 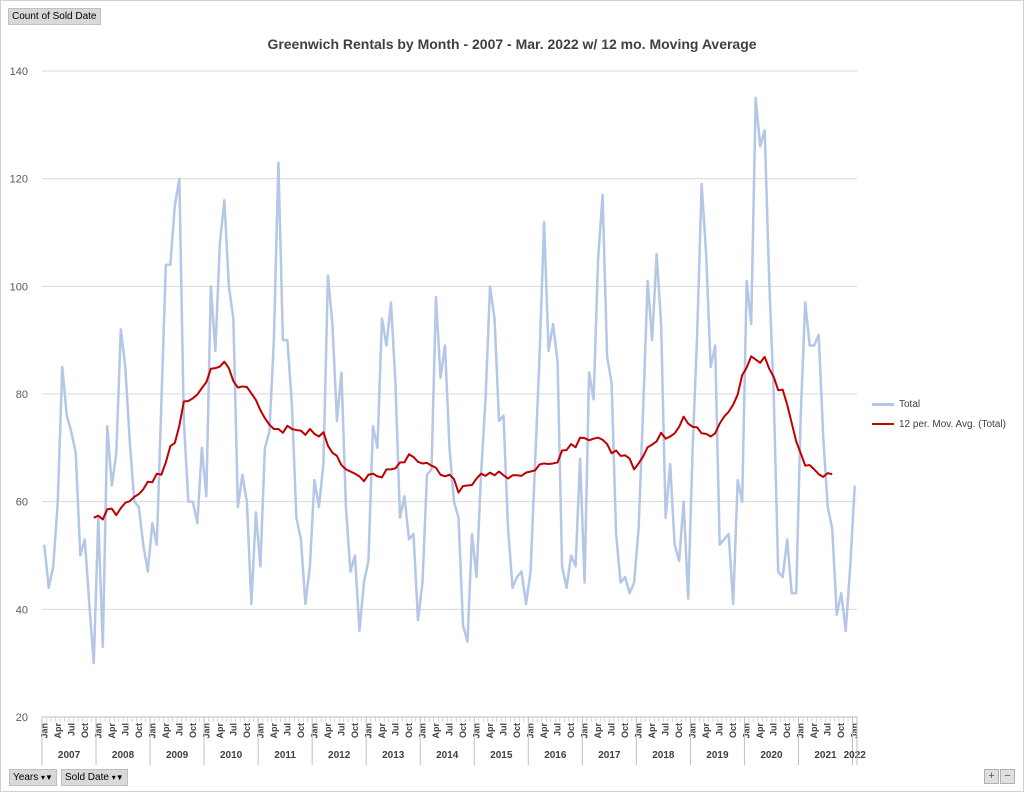 I want to click on legend-label-total: Total, so click(x=910, y=404).